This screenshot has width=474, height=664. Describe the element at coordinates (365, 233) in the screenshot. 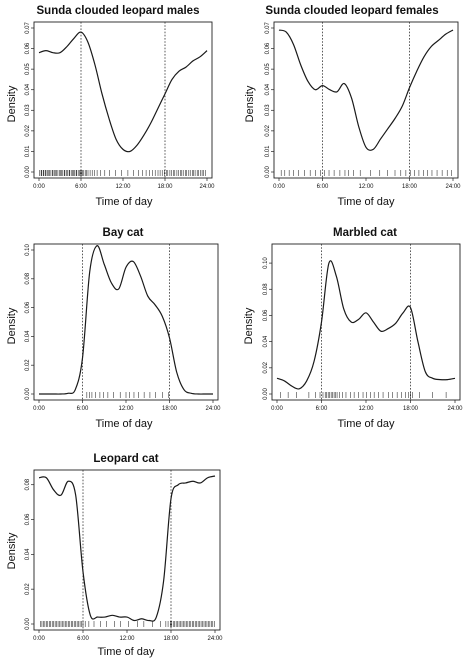

I see `panel-title: Marbled cat` at that location.